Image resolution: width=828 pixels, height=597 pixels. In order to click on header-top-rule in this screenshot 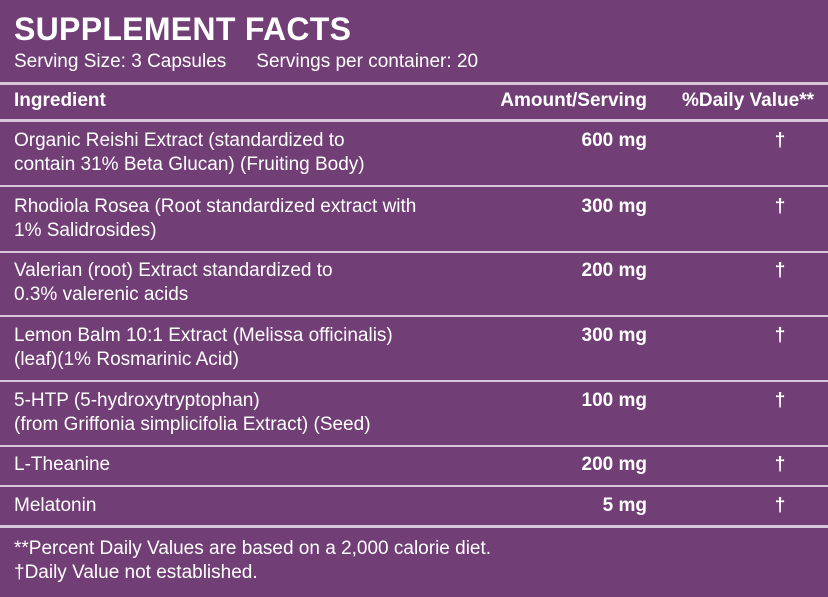, I will do `click(414, 83)`.